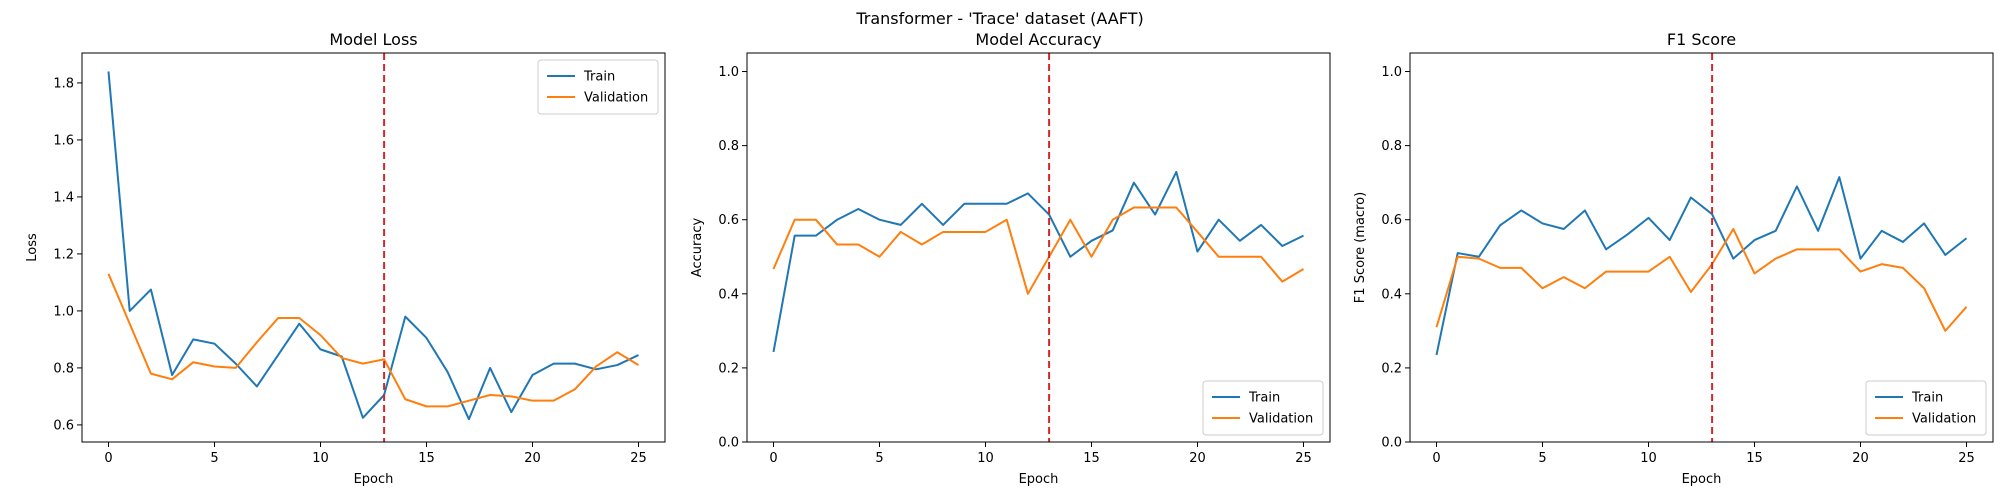 The image size is (2000, 500). I want to click on y-tick-label: 1.2, so click(63, 254).